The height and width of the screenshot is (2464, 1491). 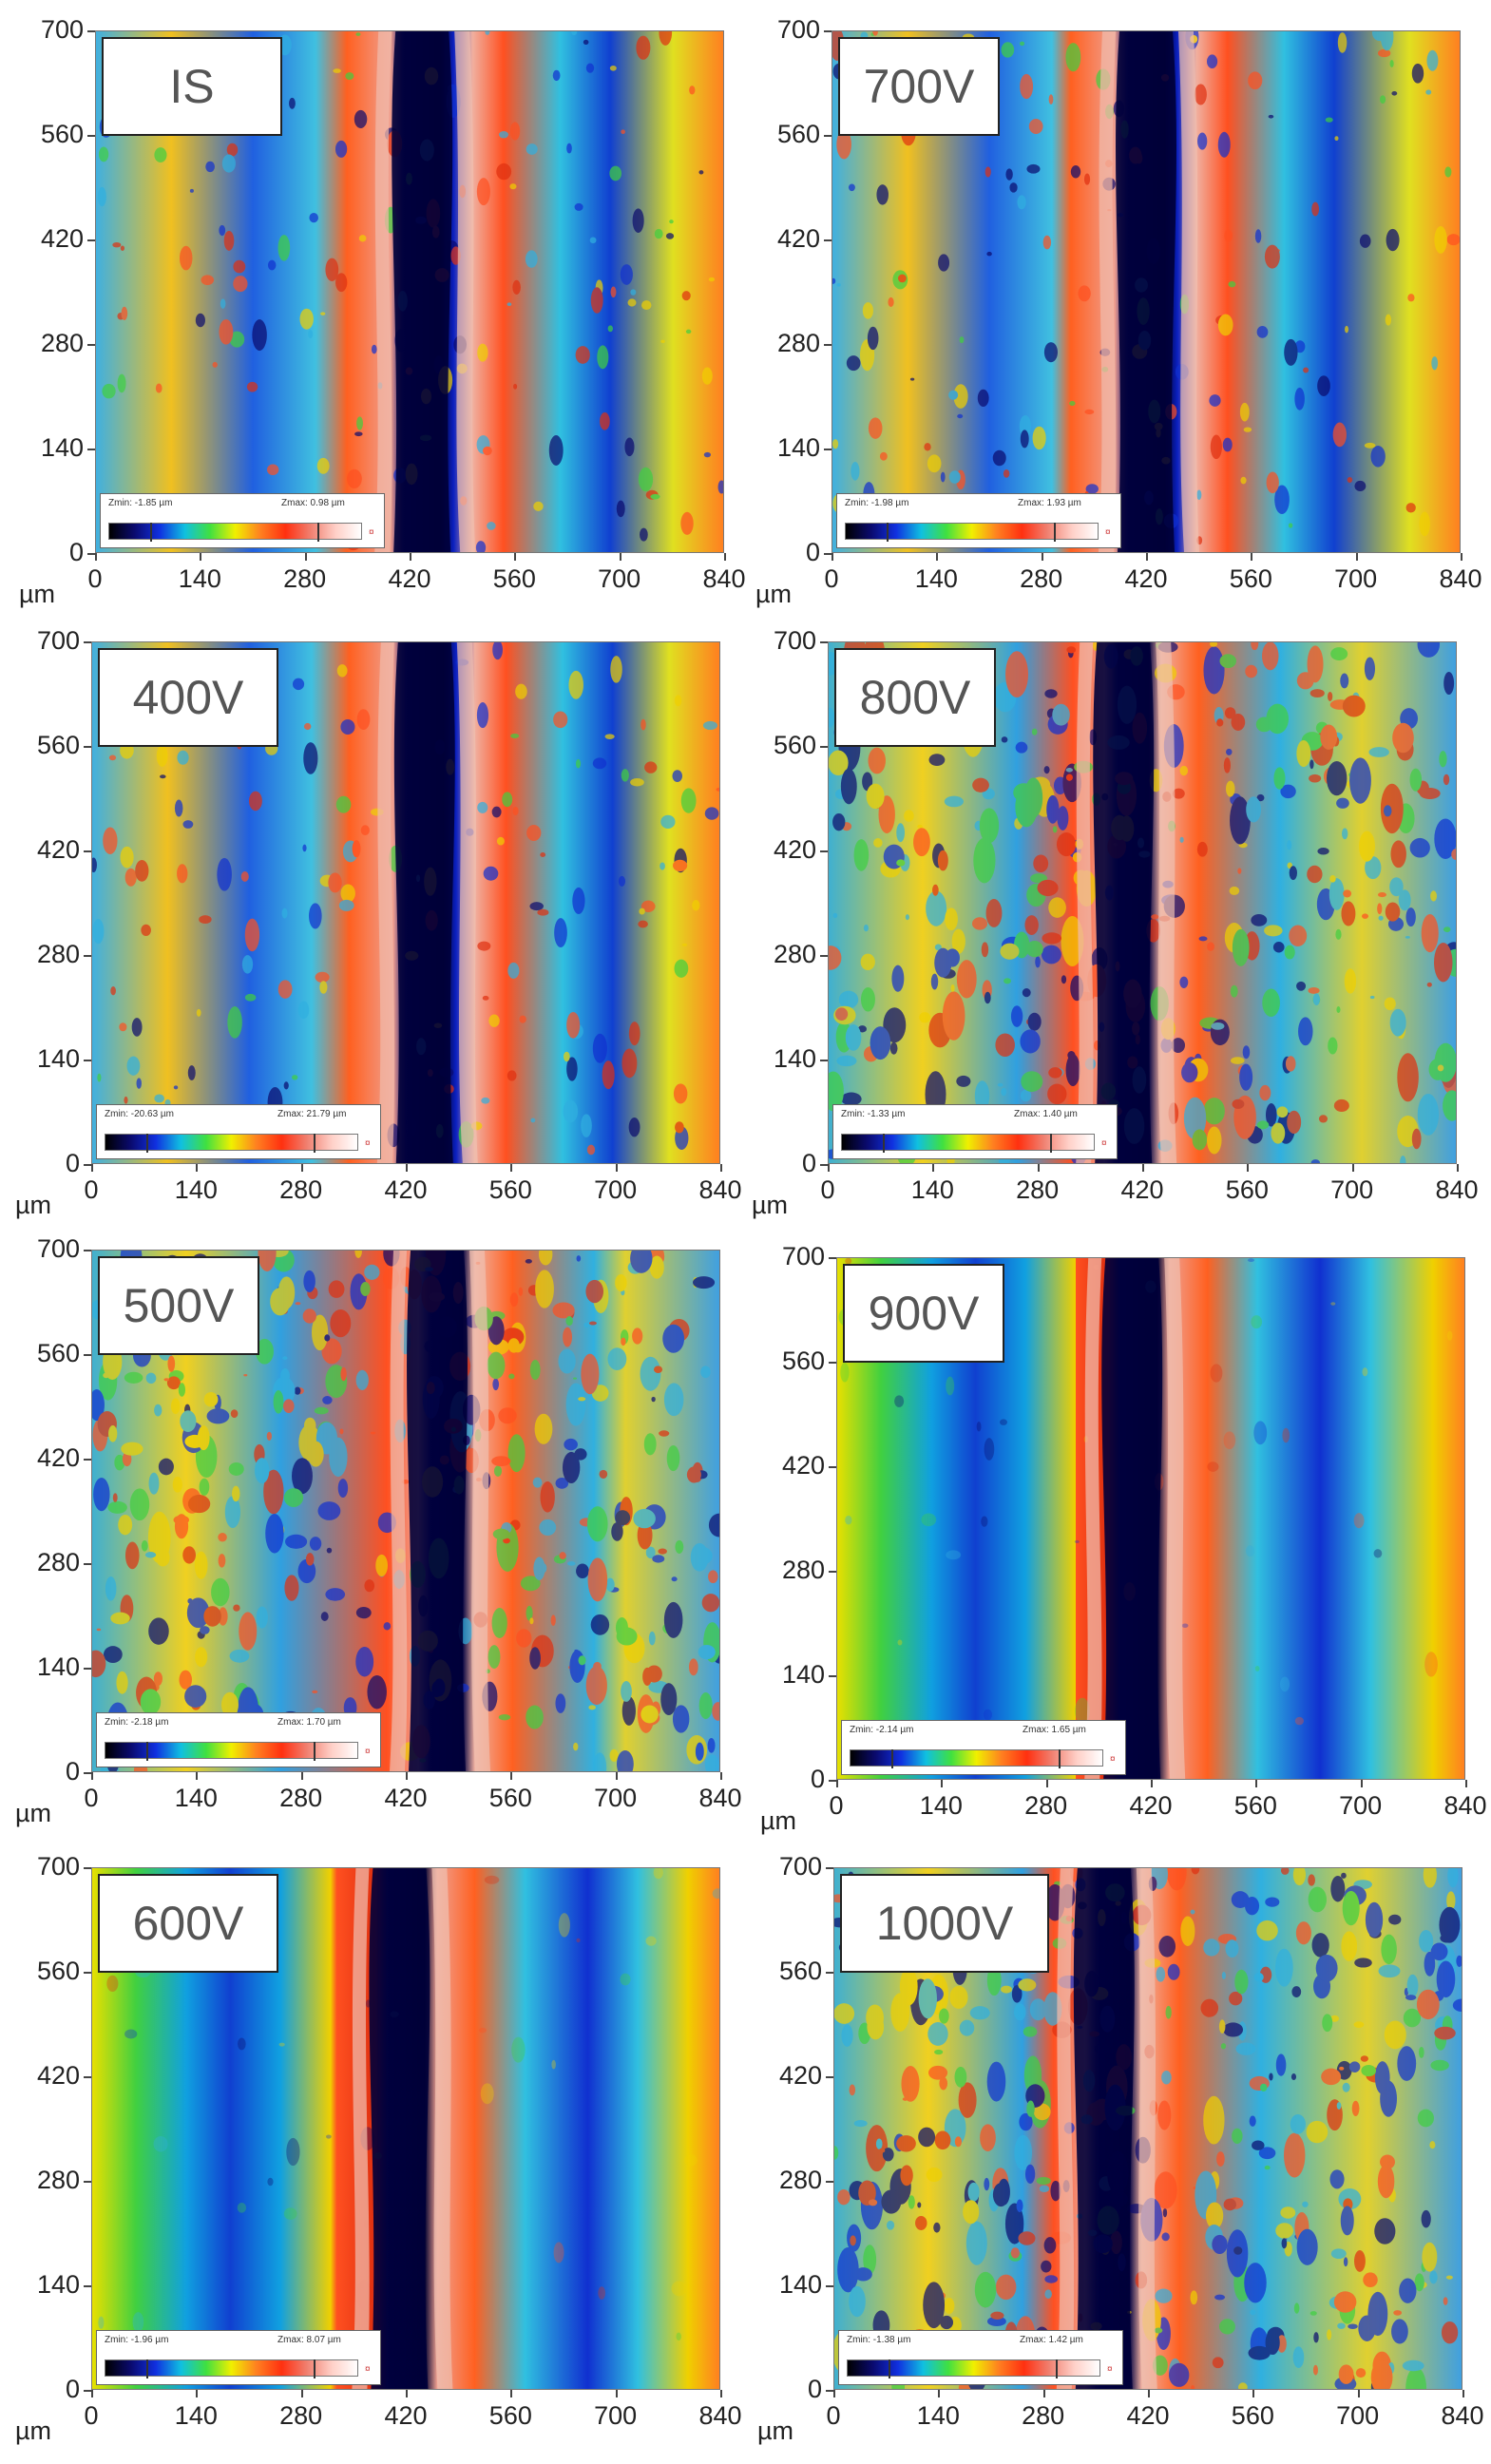 What do you see at coordinates (188, 697) in the screenshot?
I see `sample-label: 400V` at bounding box center [188, 697].